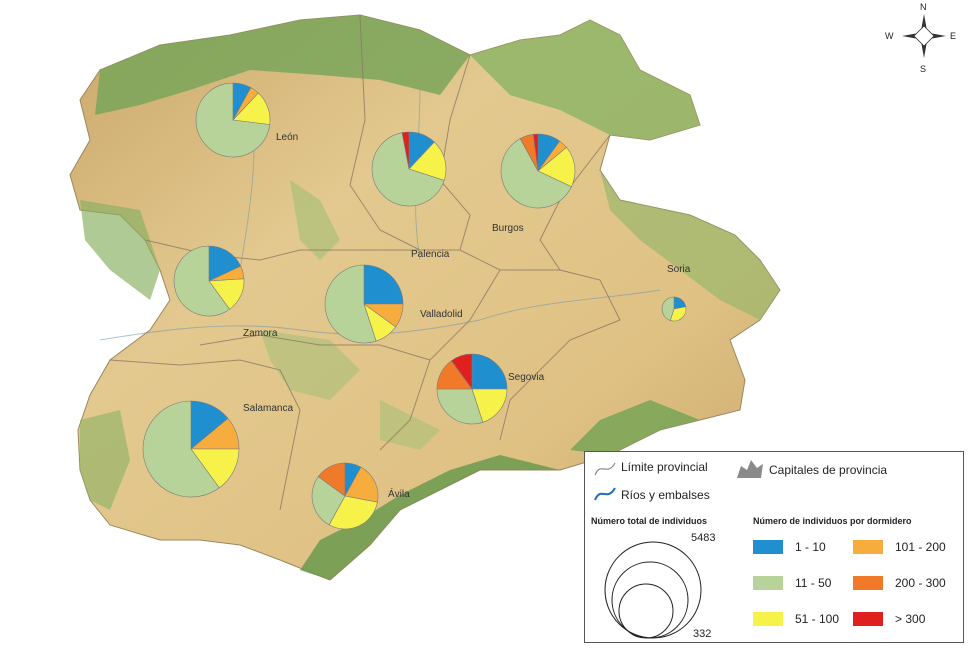  I want to click on class-legend-item: 200 - 300, so click(899, 583).